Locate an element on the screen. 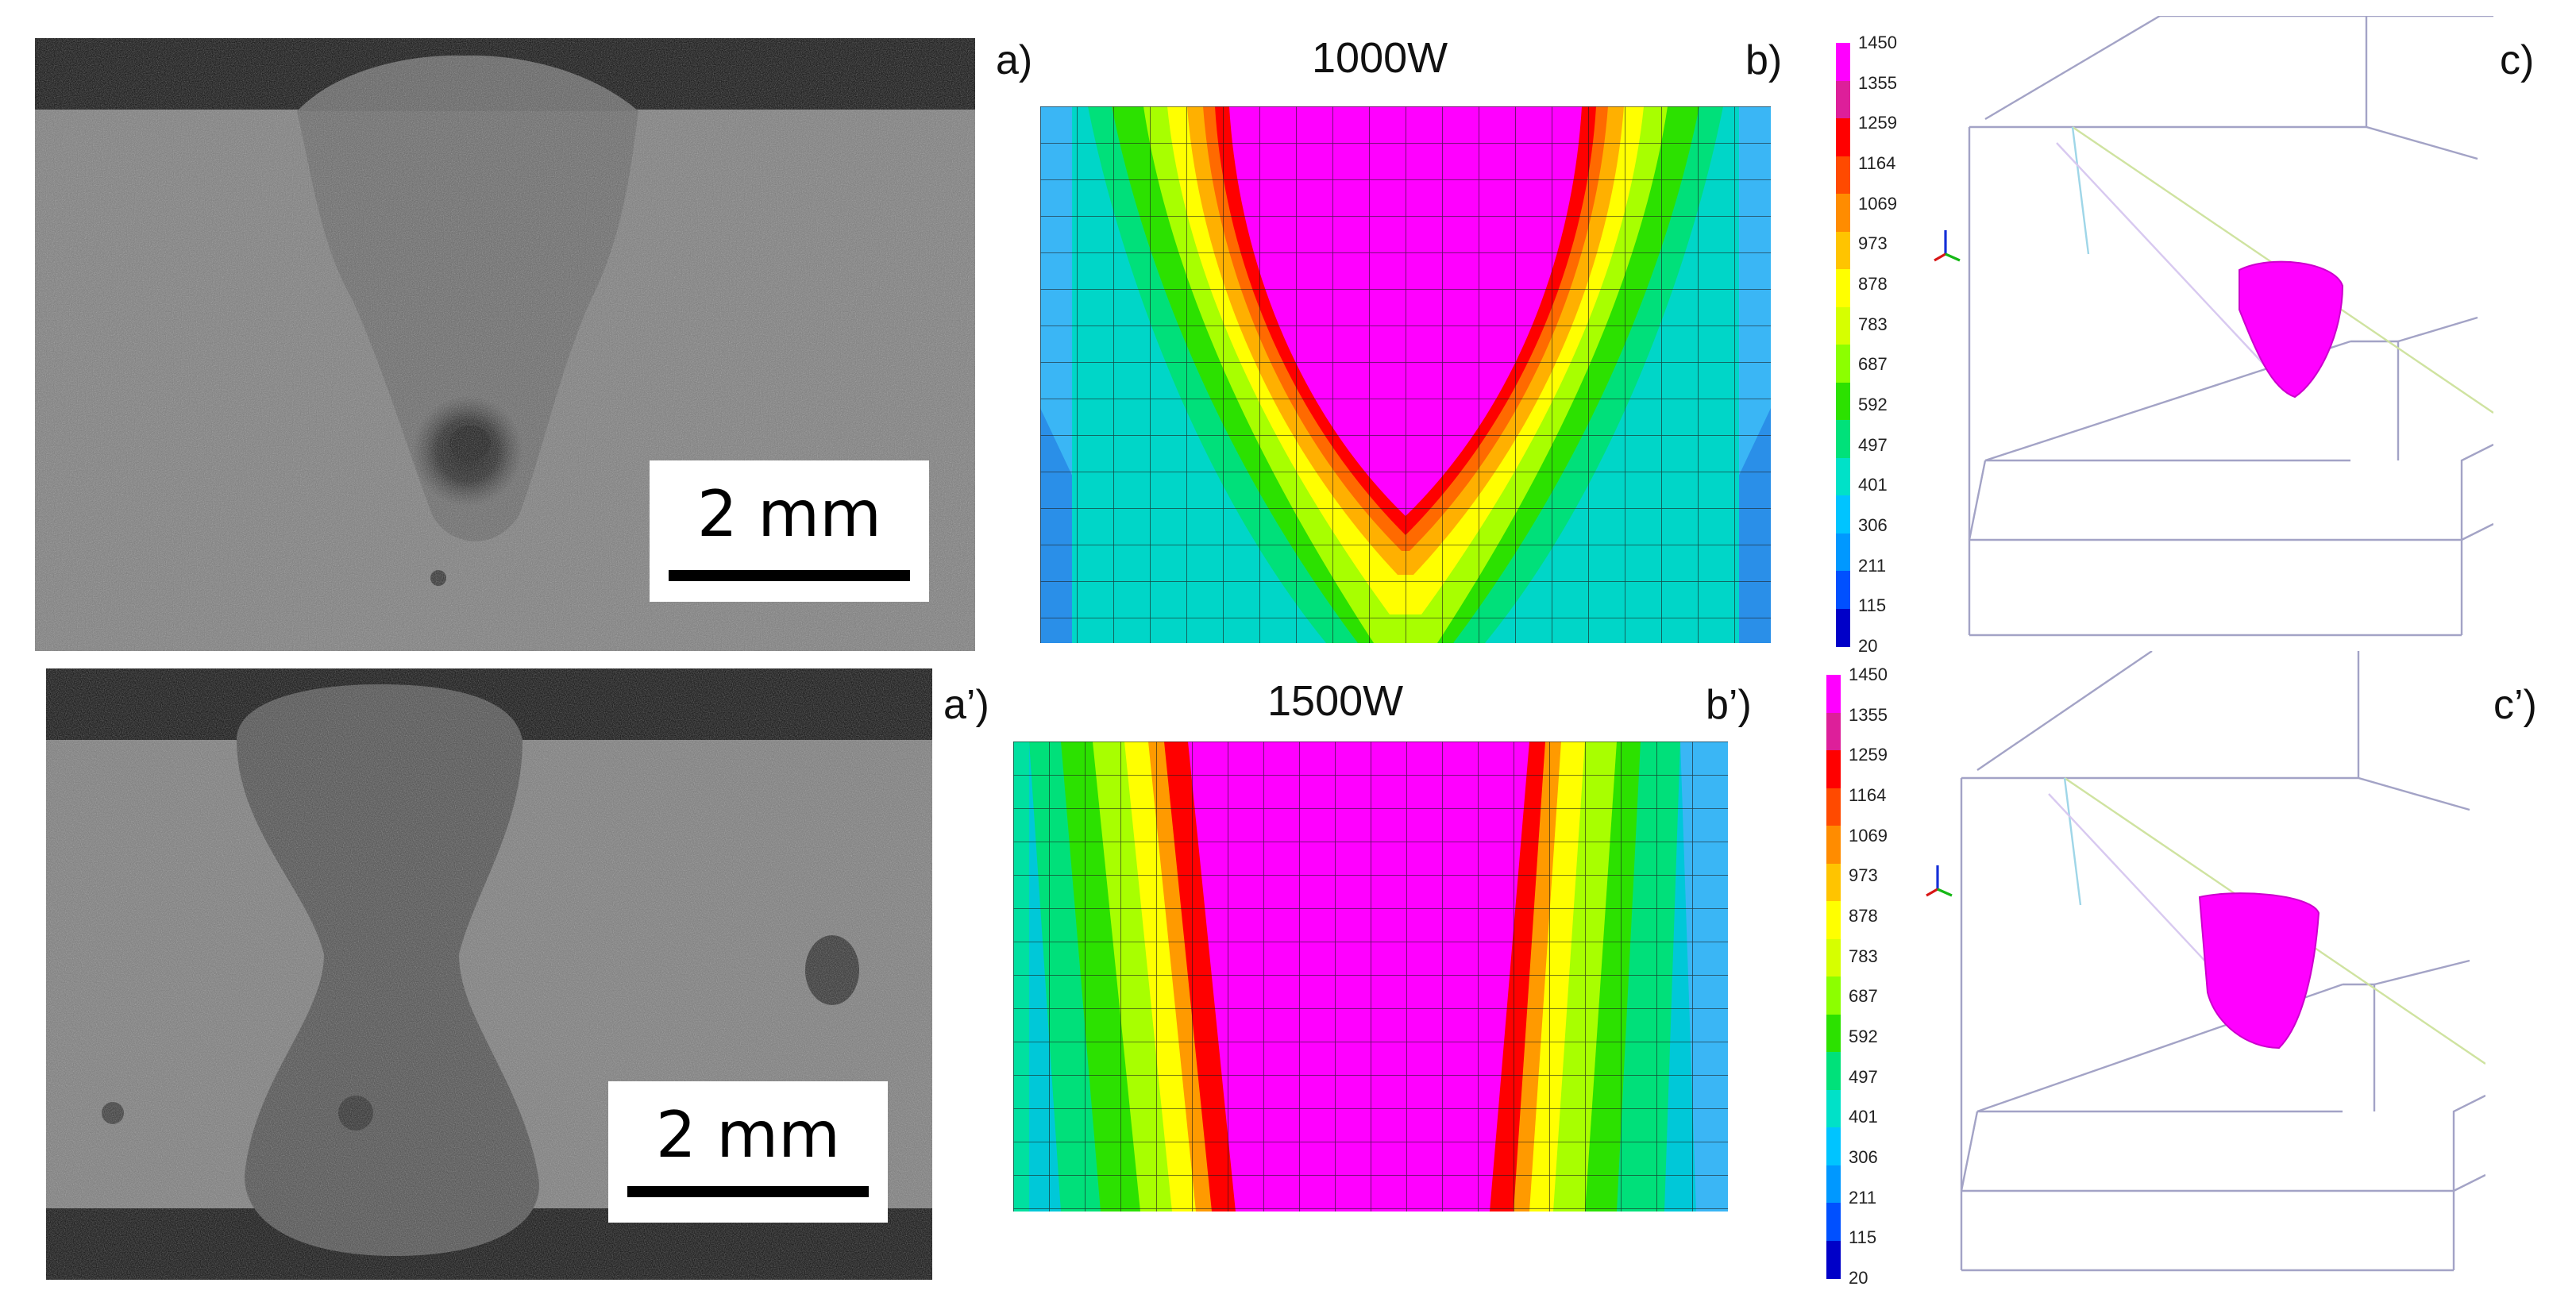  fem-contour-1500w is located at coordinates (1370, 976).